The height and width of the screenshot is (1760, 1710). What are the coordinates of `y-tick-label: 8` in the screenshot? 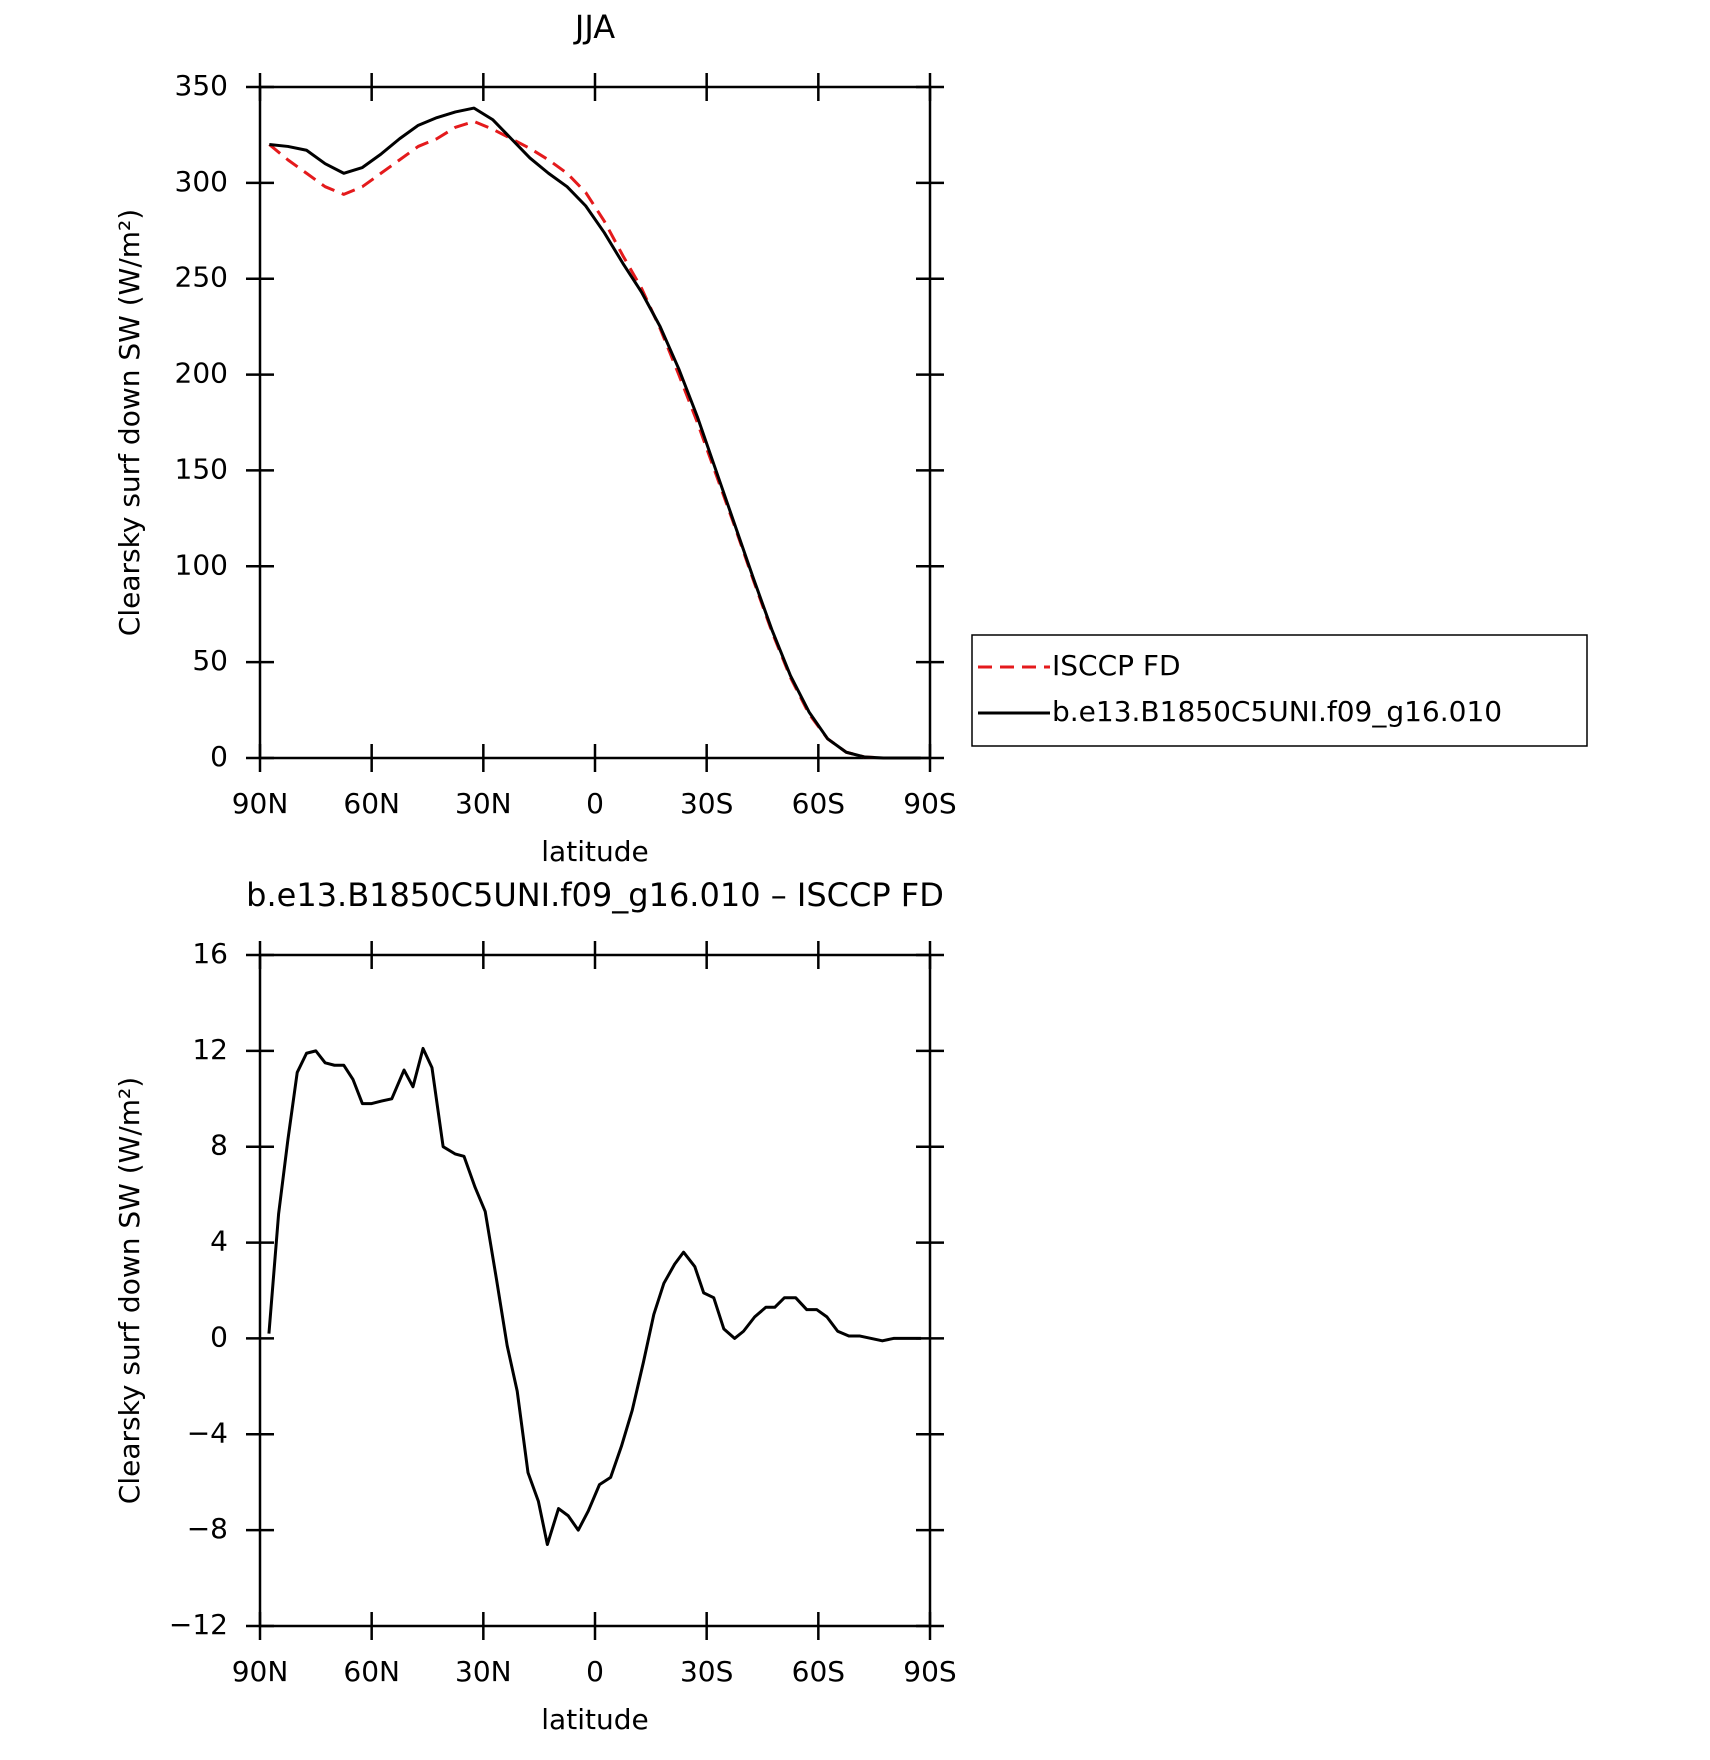 It's located at (219, 1145).